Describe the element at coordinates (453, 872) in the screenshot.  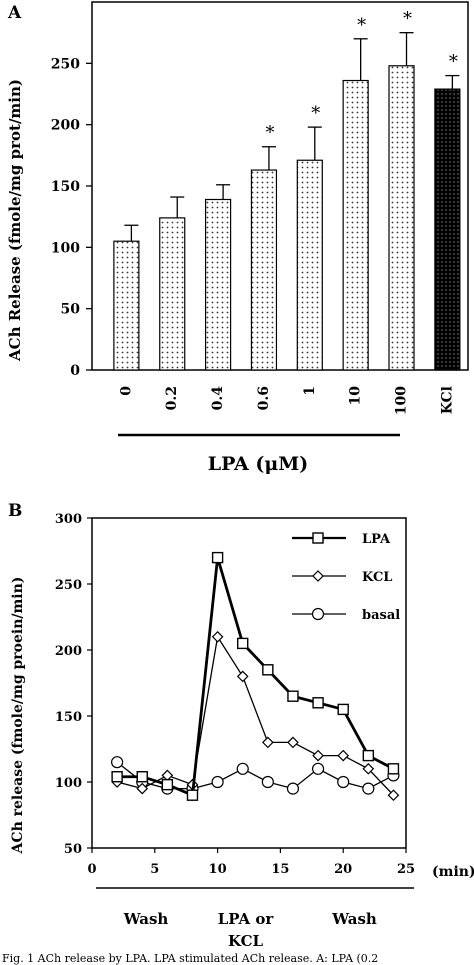
I see `panel-b-x-axis-label: (min)` at that location.